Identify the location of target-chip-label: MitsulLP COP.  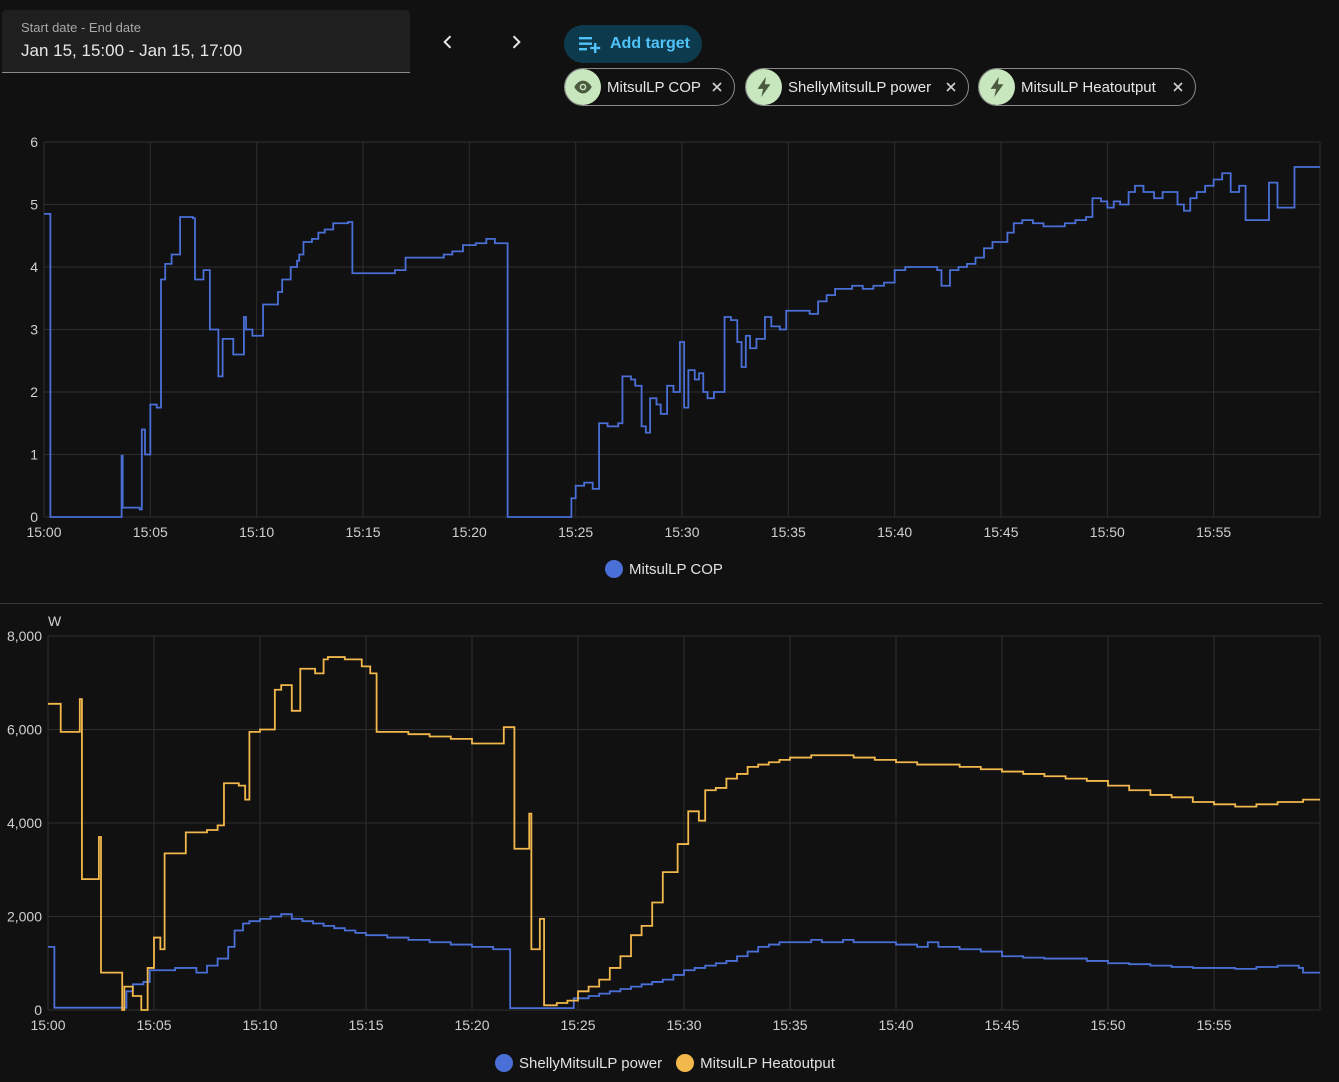
(654, 87).